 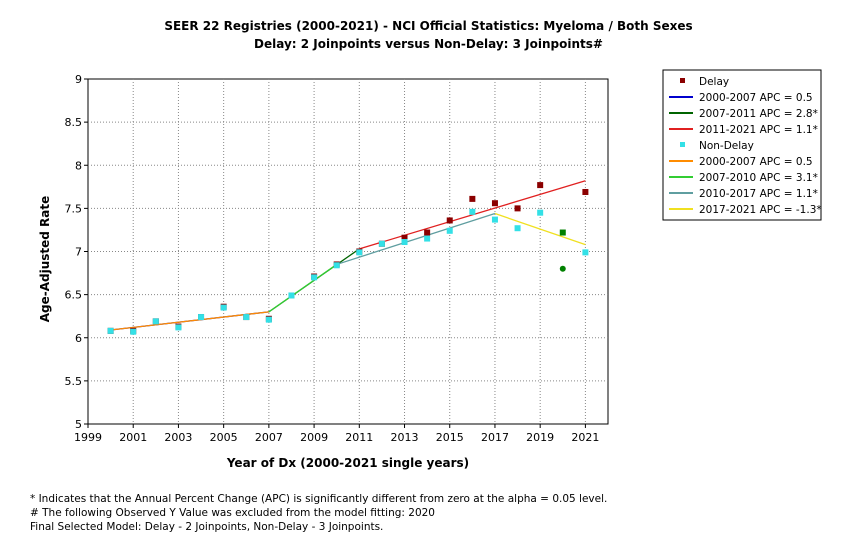 I want to click on y-tick-label: 9, so click(x=78, y=79).